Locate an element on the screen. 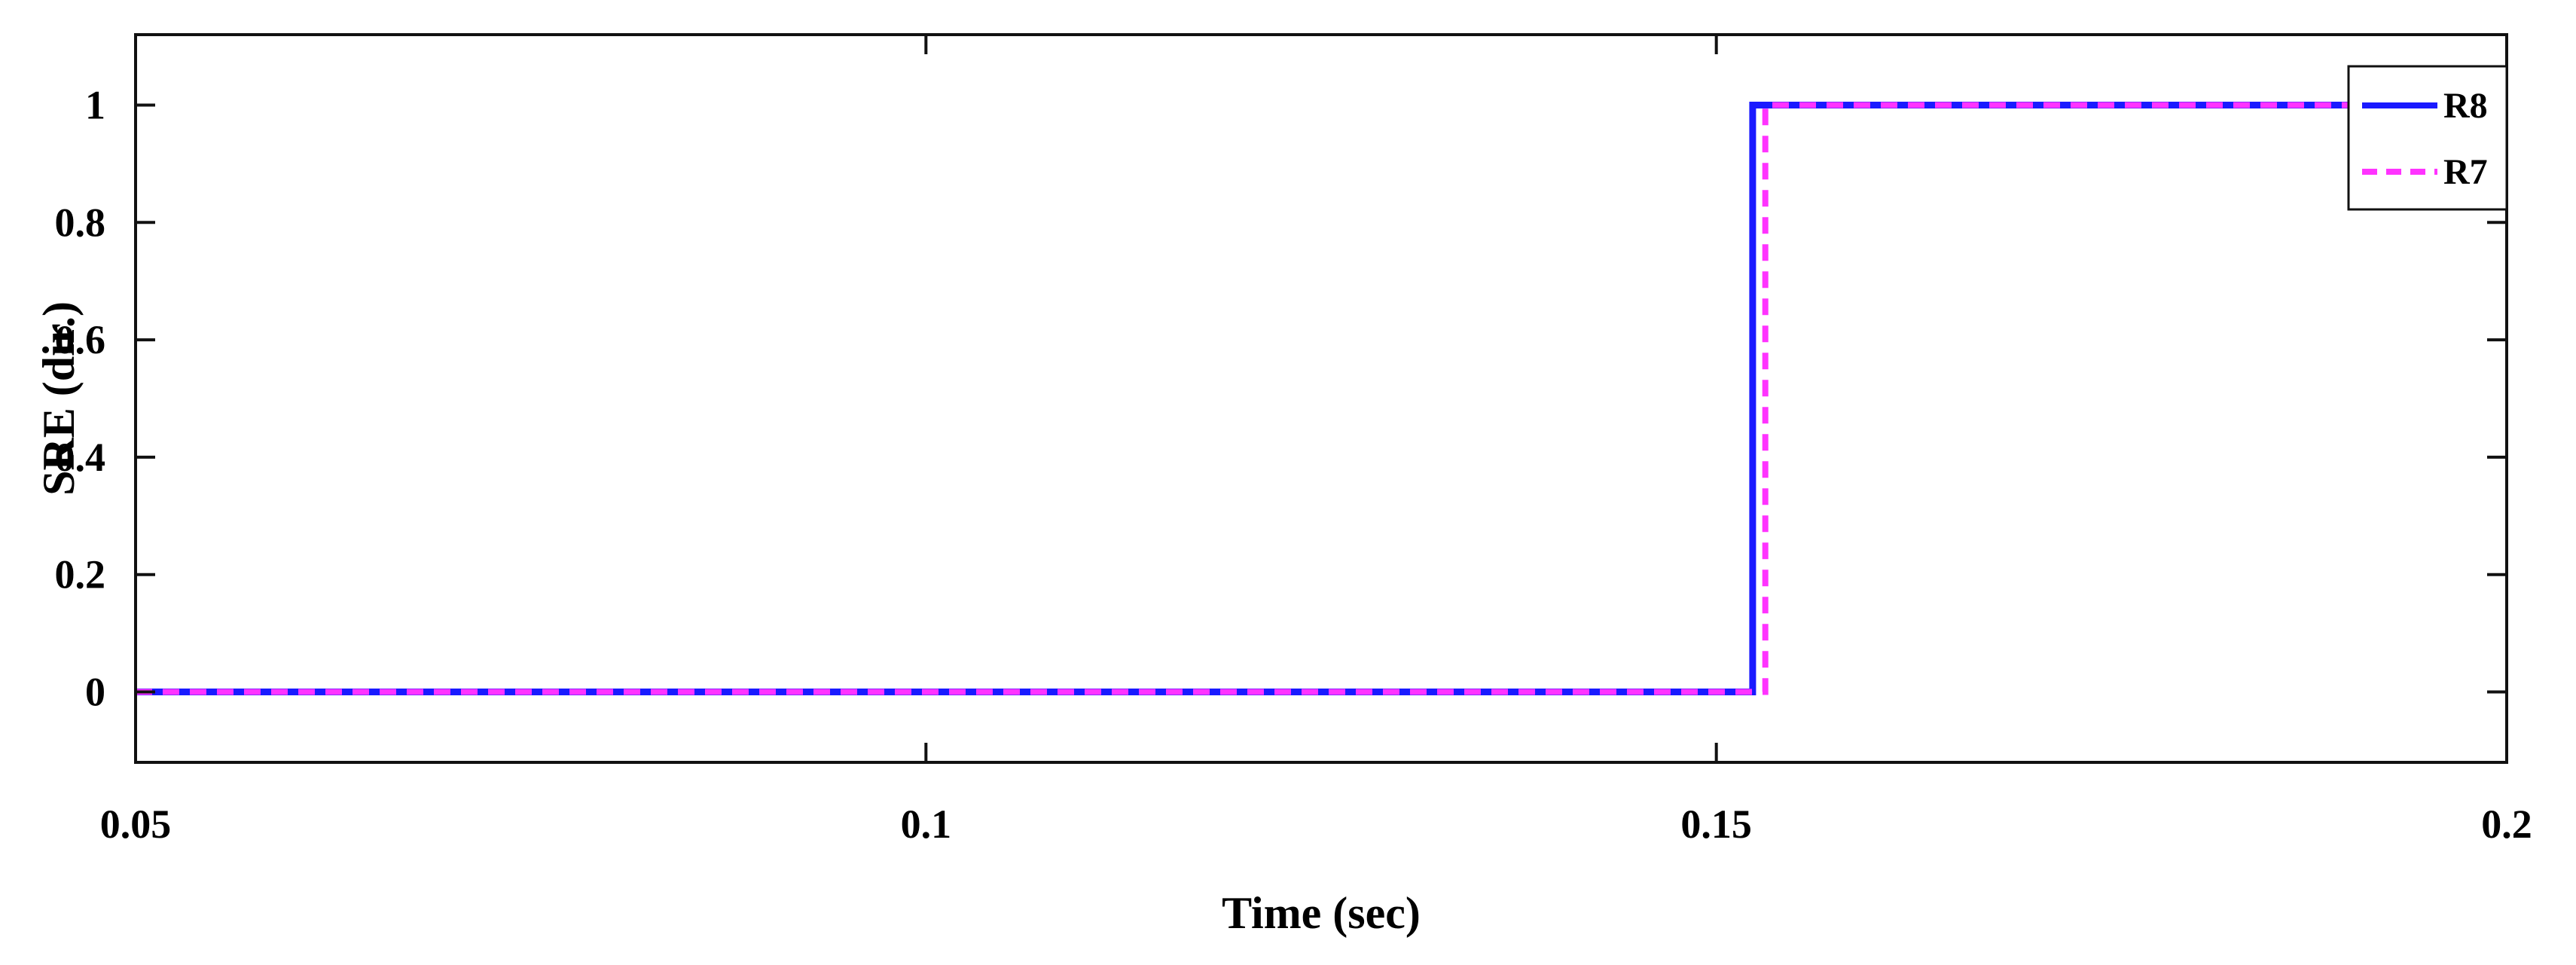 The width and height of the screenshot is (2576, 965). y-tick-label: 0 is located at coordinates (95, 692).